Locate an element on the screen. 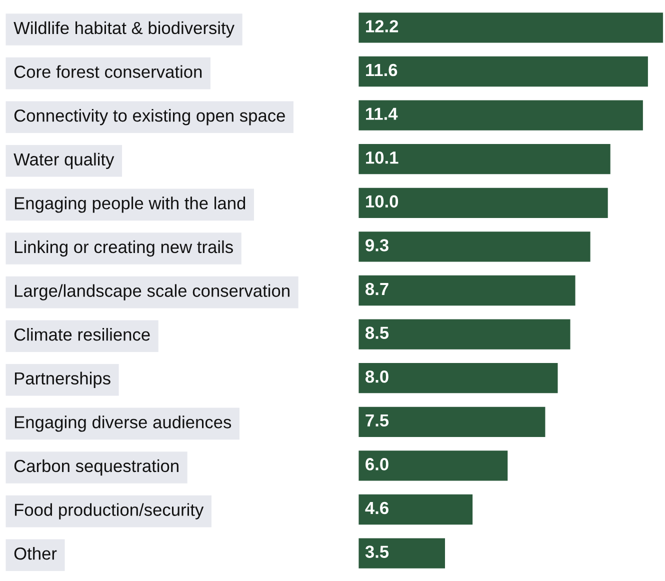  y-tick-label: Partnerships is located at coordinates (62, 380).